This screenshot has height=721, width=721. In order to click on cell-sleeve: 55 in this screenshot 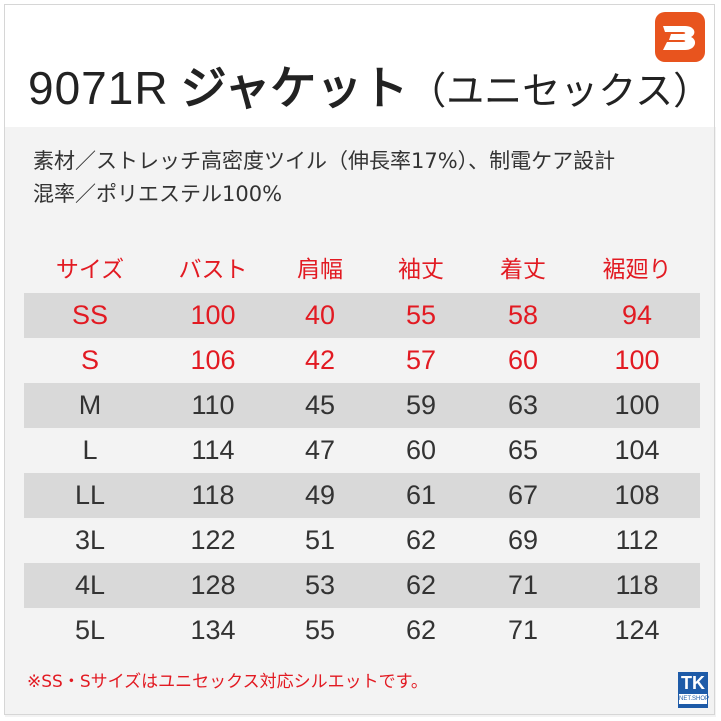, I will do `click(421, 315)`.